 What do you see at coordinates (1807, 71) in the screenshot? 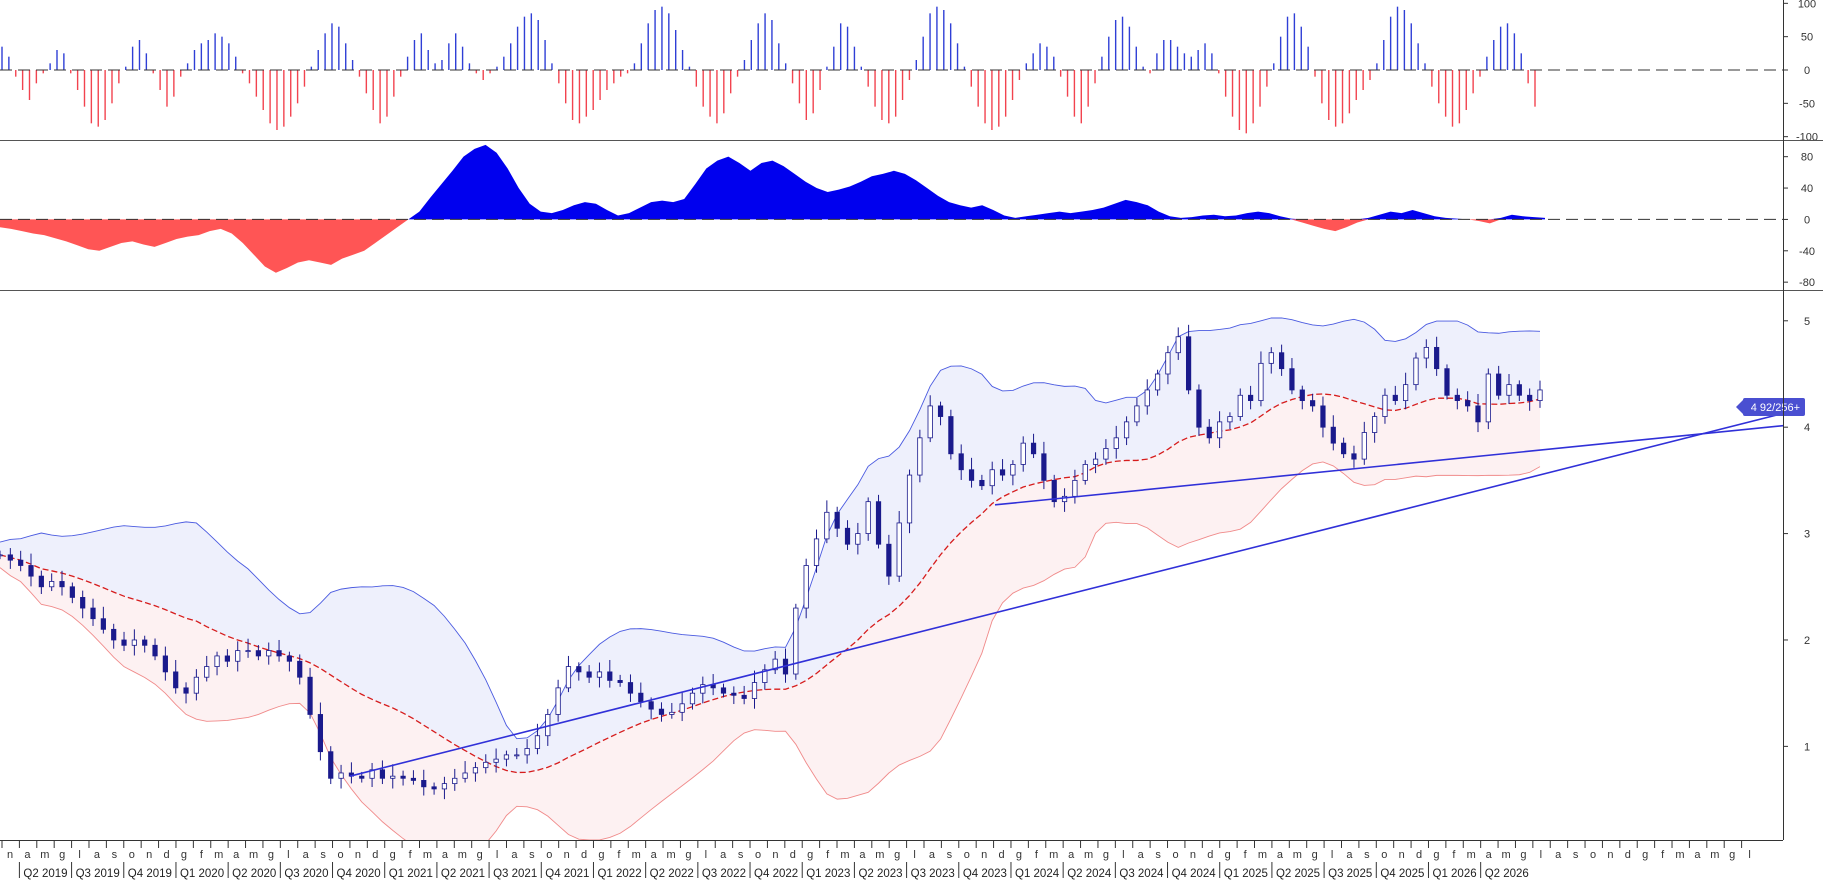
I see `y-tick-label: 0` at bounding box center [1807, 71].